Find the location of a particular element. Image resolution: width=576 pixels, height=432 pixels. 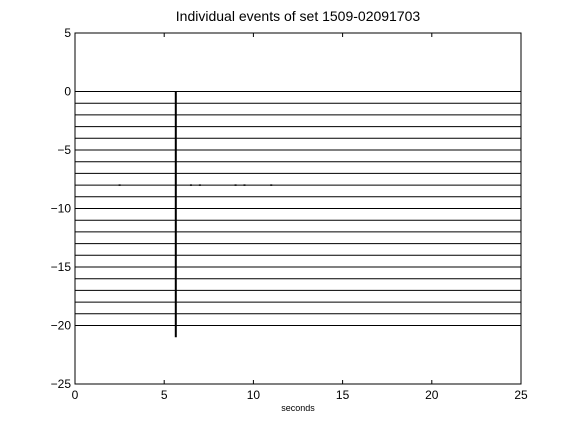

x-tick-label: 0 is located at coordinates (75, 395).